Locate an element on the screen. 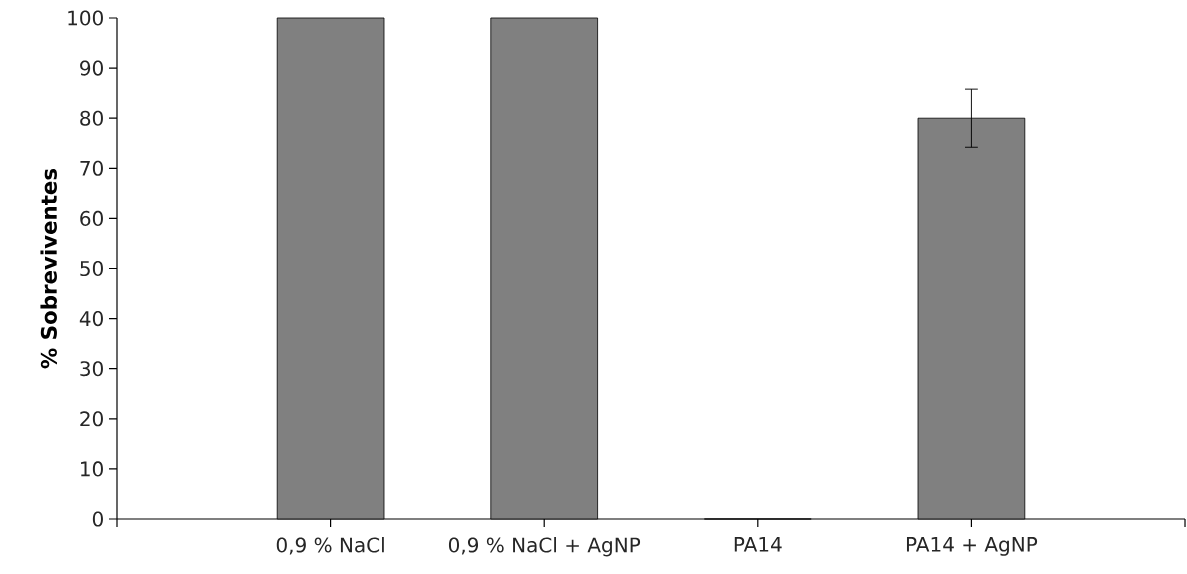  x-tick-label: PA14 is located at coordinates (758, 544).